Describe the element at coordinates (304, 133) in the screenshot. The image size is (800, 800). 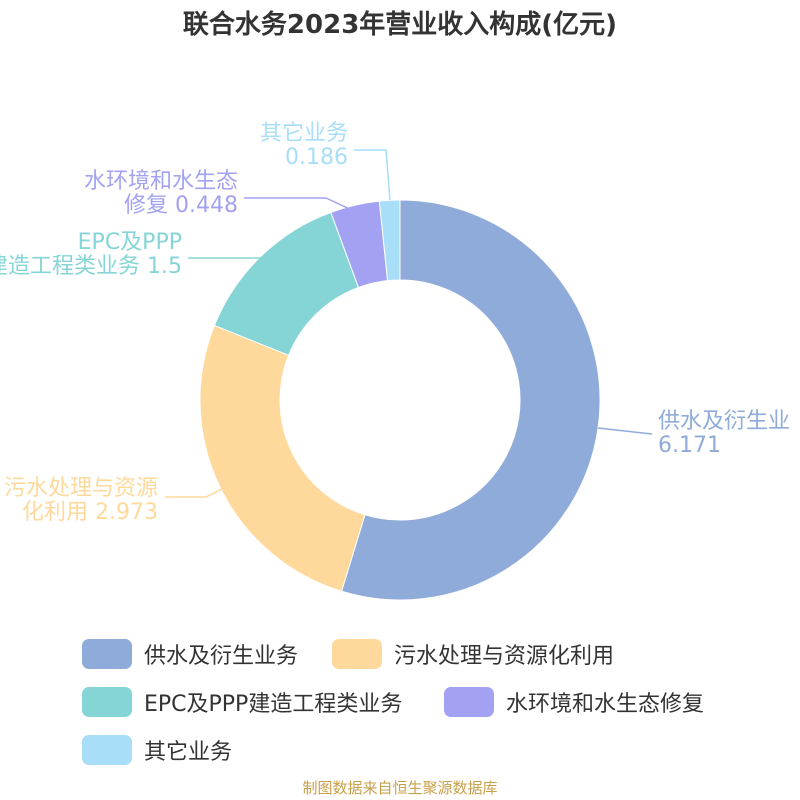
I see `data-label-line1-other: 其它业务` at that location.